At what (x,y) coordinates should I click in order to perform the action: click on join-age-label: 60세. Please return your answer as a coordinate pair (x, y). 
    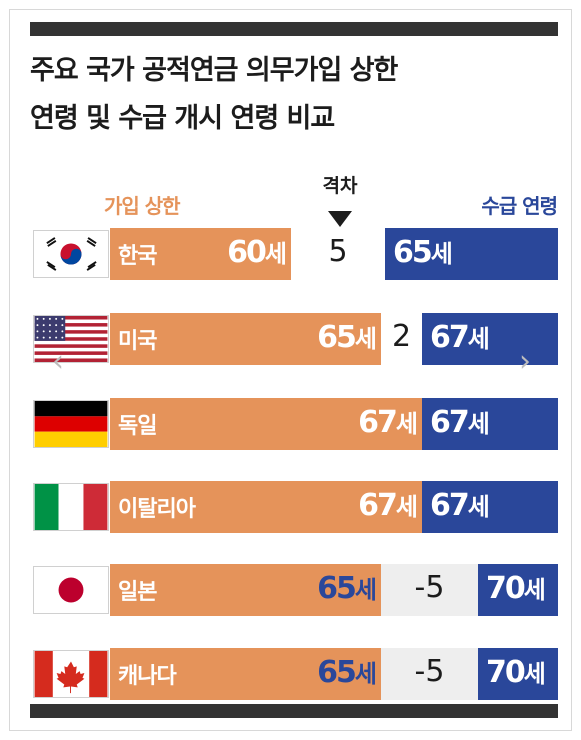
    Looking at the image, I should click on (257, 252).